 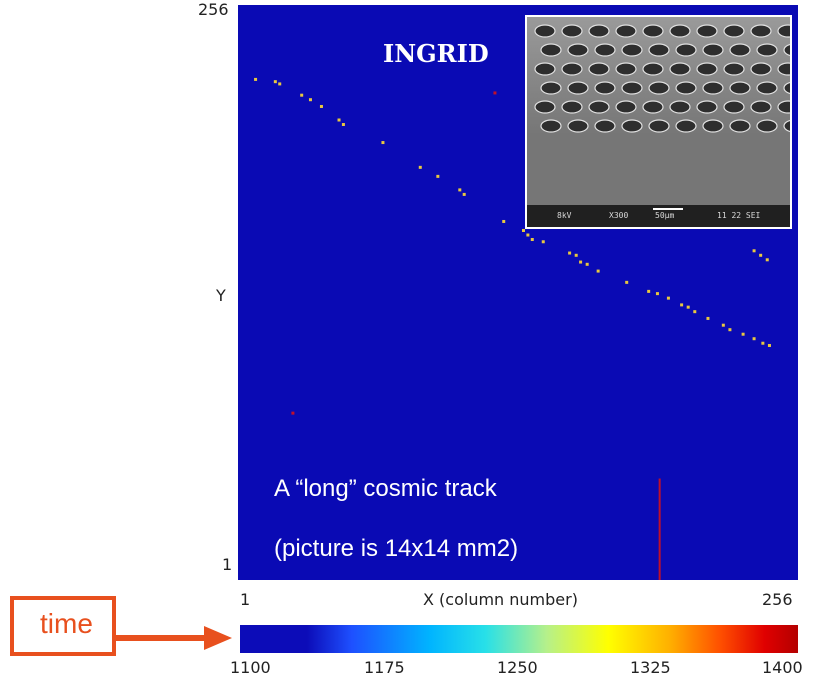 What do you see at coordinates (500, 599) in the screenshot?
I see `x-axis-label: X (column number)` at bounding box center [500, 599].